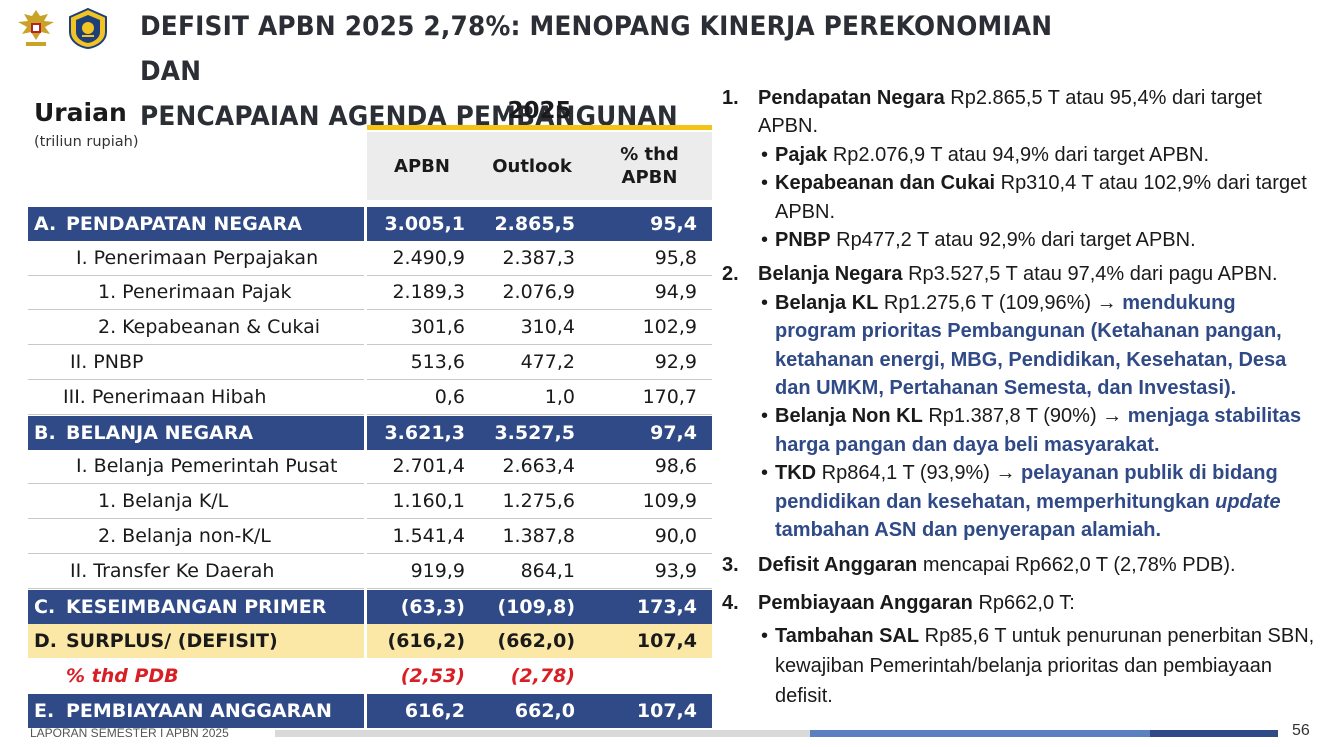  What do you see at coordinates (666, 606) in the screenshot?
I see `cell-pct: 173,4` at bounding box center [666, 606].